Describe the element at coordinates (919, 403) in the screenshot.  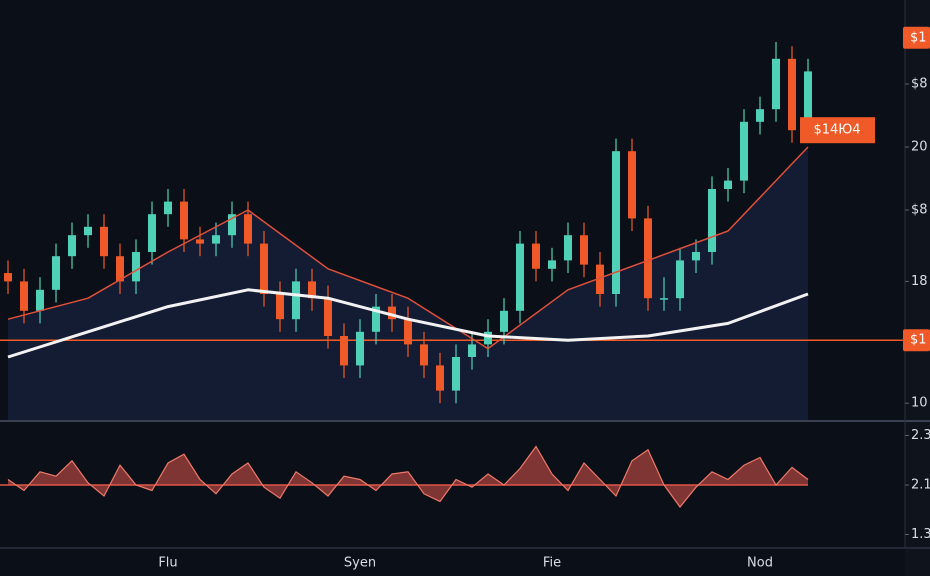
I see `y-tick-label: 10` at that location.